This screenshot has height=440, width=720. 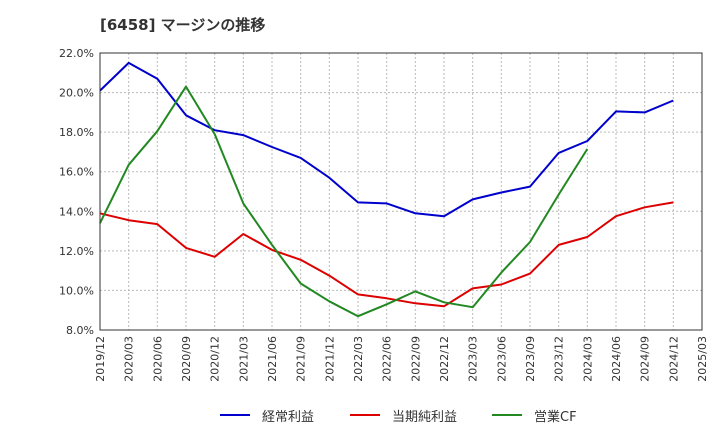 I want to click on x-tick-label: 2020/03, so click(x=129, y=359).